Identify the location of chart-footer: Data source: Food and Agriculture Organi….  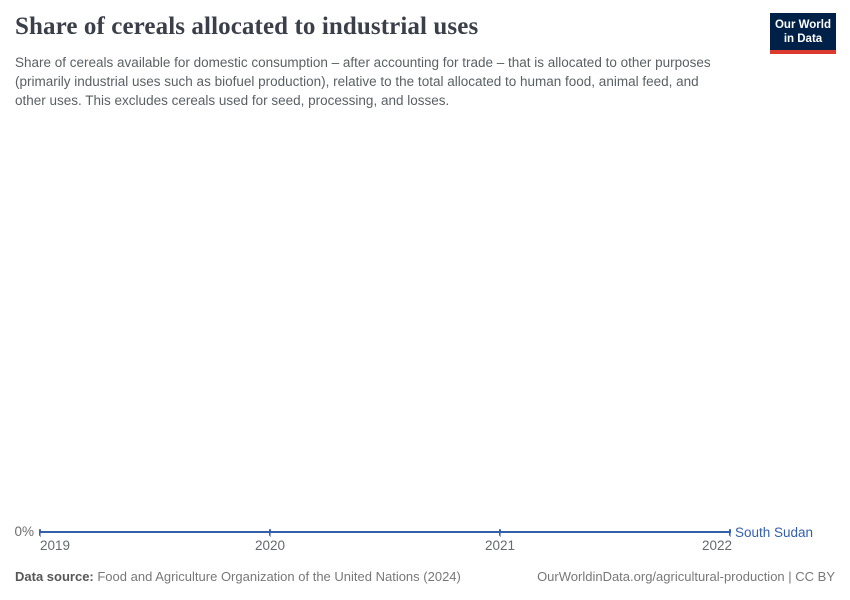
(425, 576).